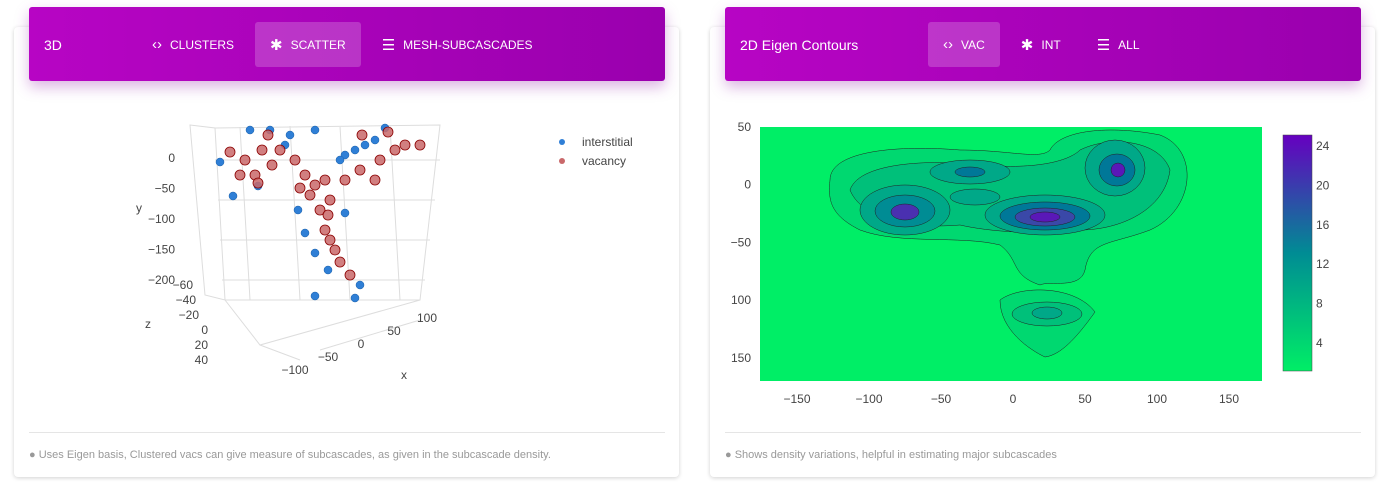  I want to click on colorbar, so click(1297, 253).